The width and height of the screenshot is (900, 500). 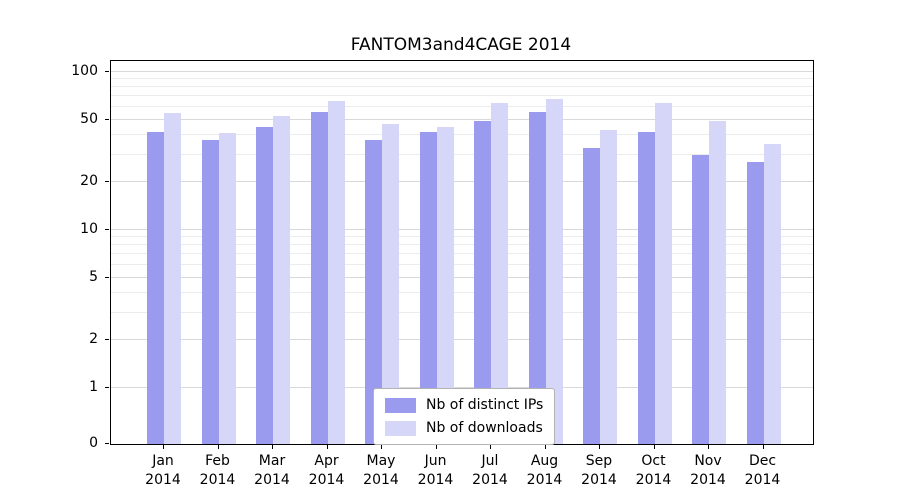 What do you see at coordinates (326, 461) in the screenshot?
I see `x-tick-month: Apr` at bounding box center [326, 461].